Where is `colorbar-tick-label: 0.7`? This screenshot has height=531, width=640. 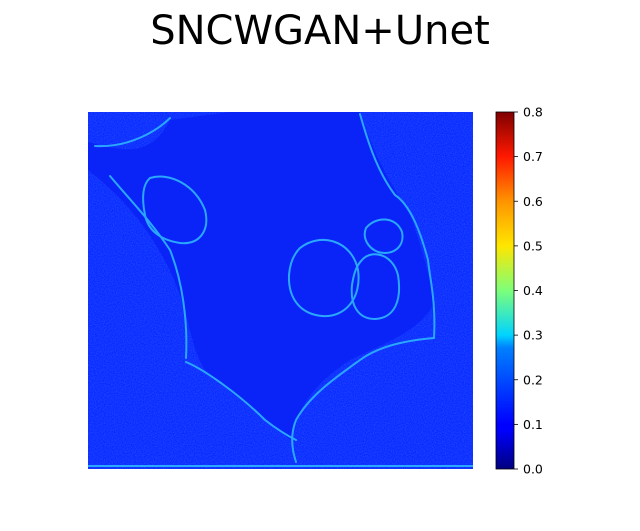 colorbar-tick-label: 0.7 is located at coordinates (533, 156).